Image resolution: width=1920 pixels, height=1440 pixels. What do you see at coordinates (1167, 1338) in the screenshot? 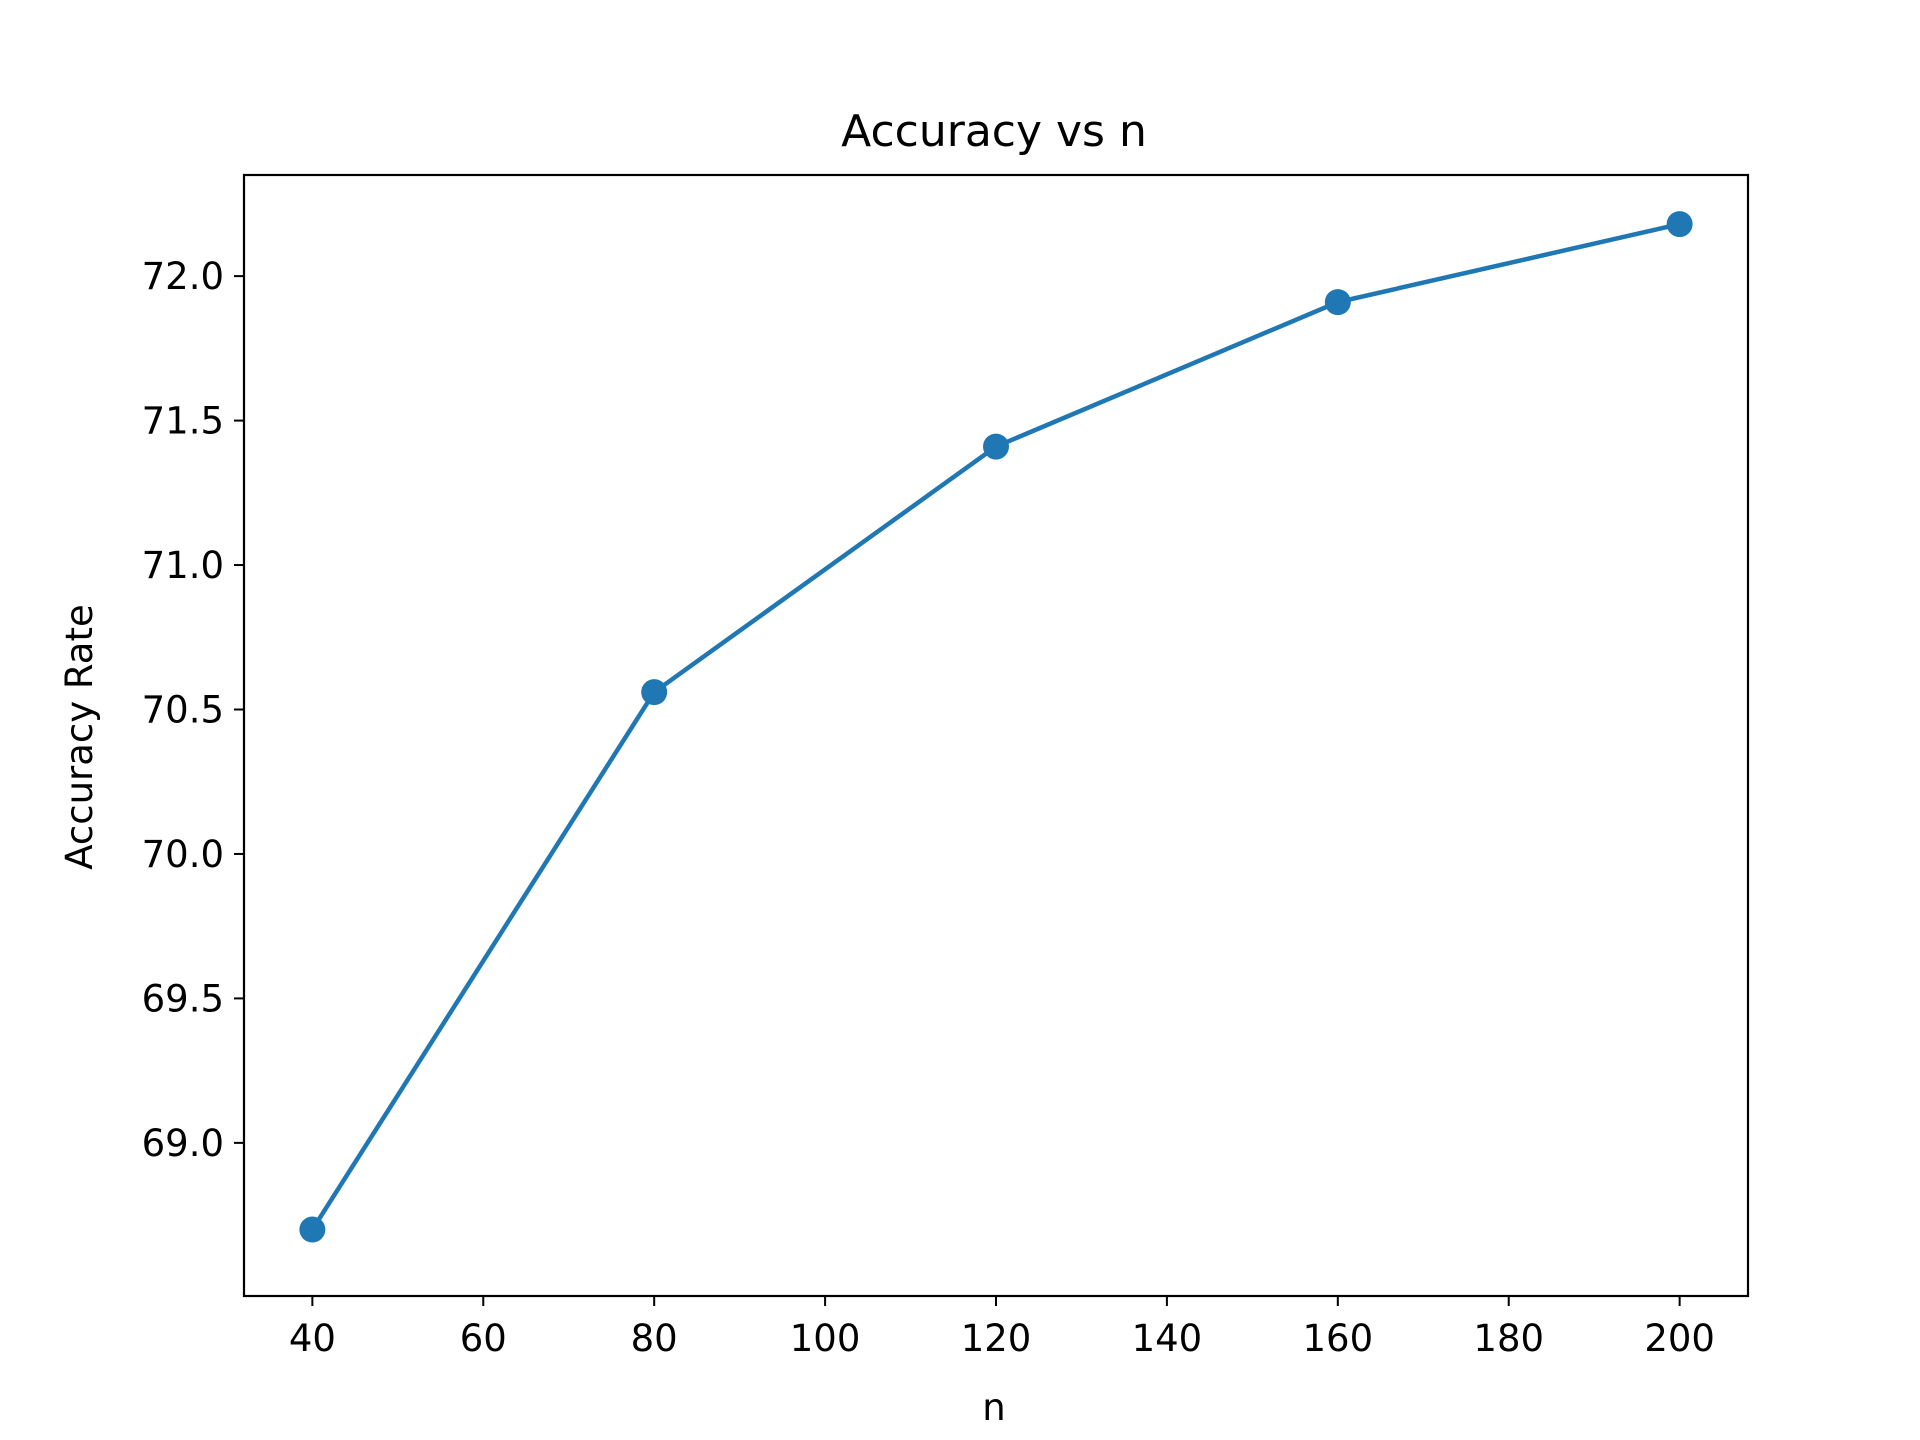
I see `x-tick-label: 140` at bounding box center [1167, 1338].